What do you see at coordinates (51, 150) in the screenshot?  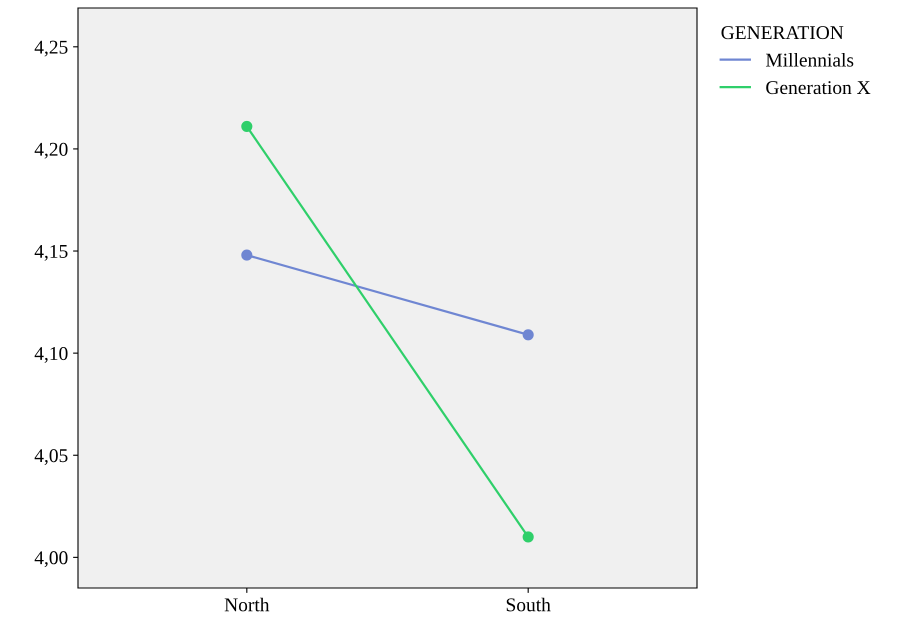 I see `y-tick-label: 4,20` at bounding box center [51, 150].